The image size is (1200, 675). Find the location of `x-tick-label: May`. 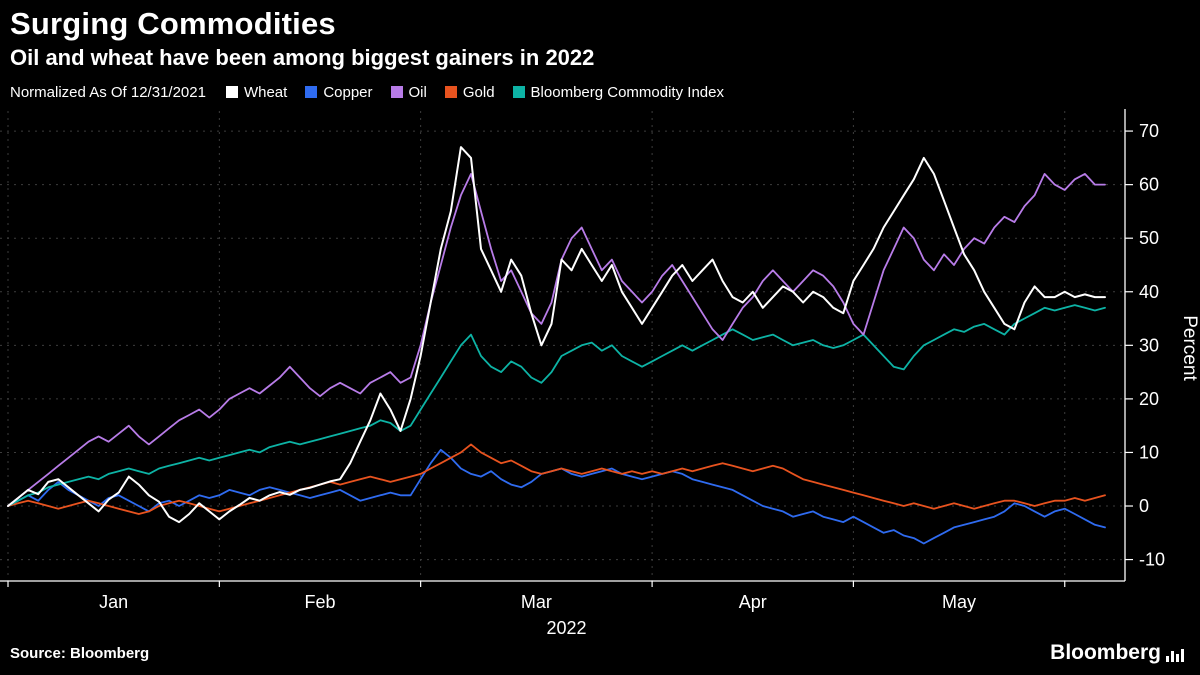

x-tick-label: May is located at coordinates (959, 602).